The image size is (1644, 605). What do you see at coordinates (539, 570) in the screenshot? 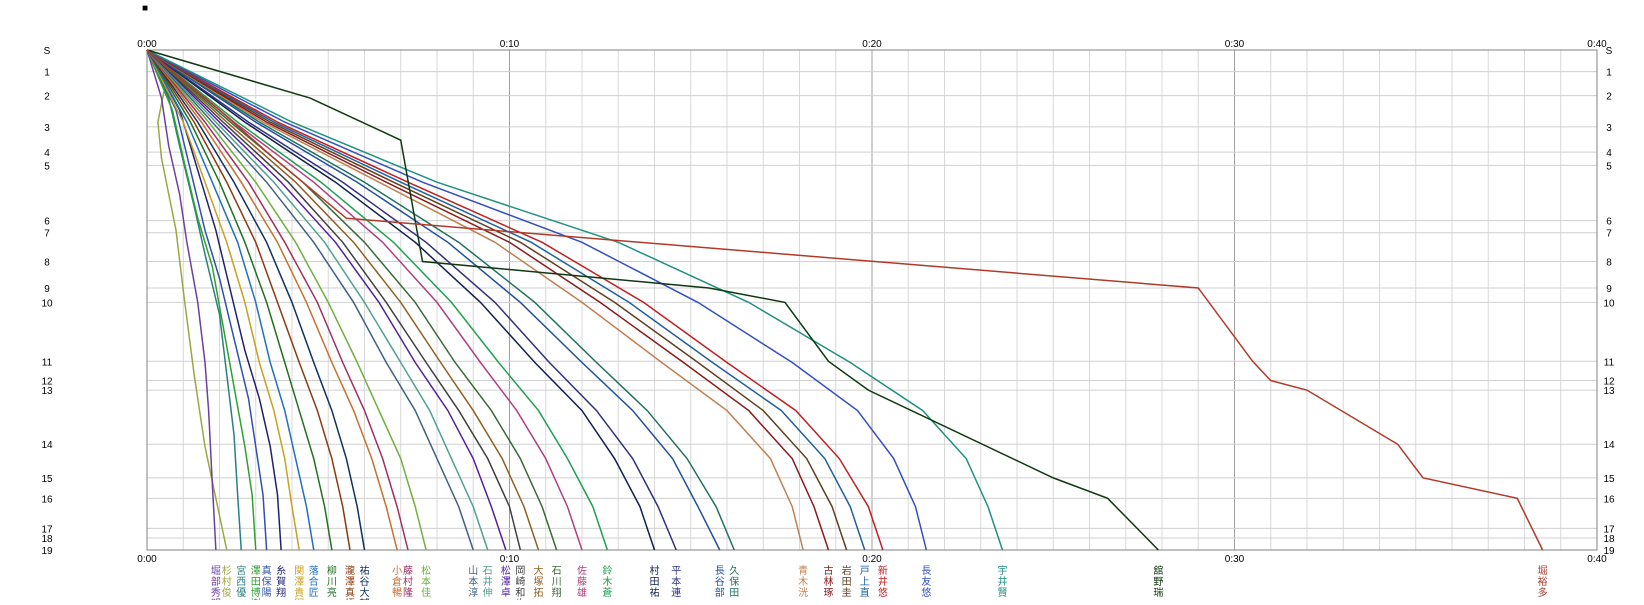
I see `series-name-char: 大` at bounding box center [539, 570].